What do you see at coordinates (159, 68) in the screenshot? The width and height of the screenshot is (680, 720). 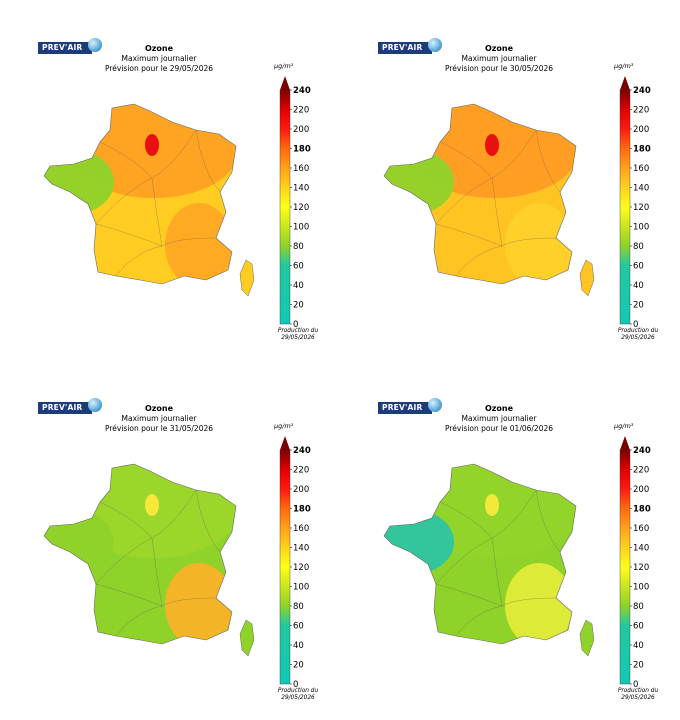 I see `forecast-date: Prévision pour le 29/05/2026` at bounding box center [159, 68].